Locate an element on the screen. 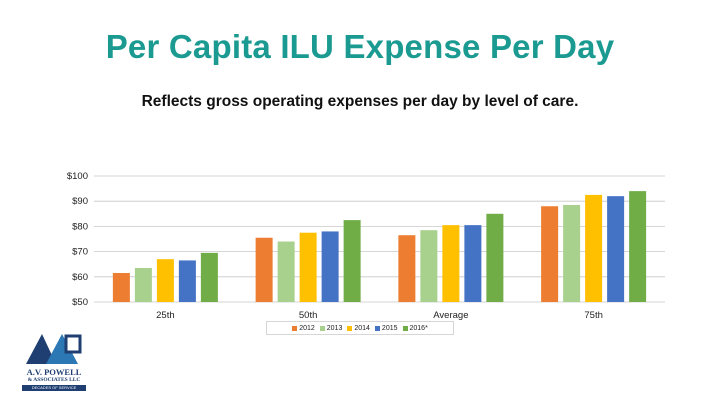 The height and width of the screenshot is (405, 720). legend-label: 2013 is located at coordinates (334, 328).